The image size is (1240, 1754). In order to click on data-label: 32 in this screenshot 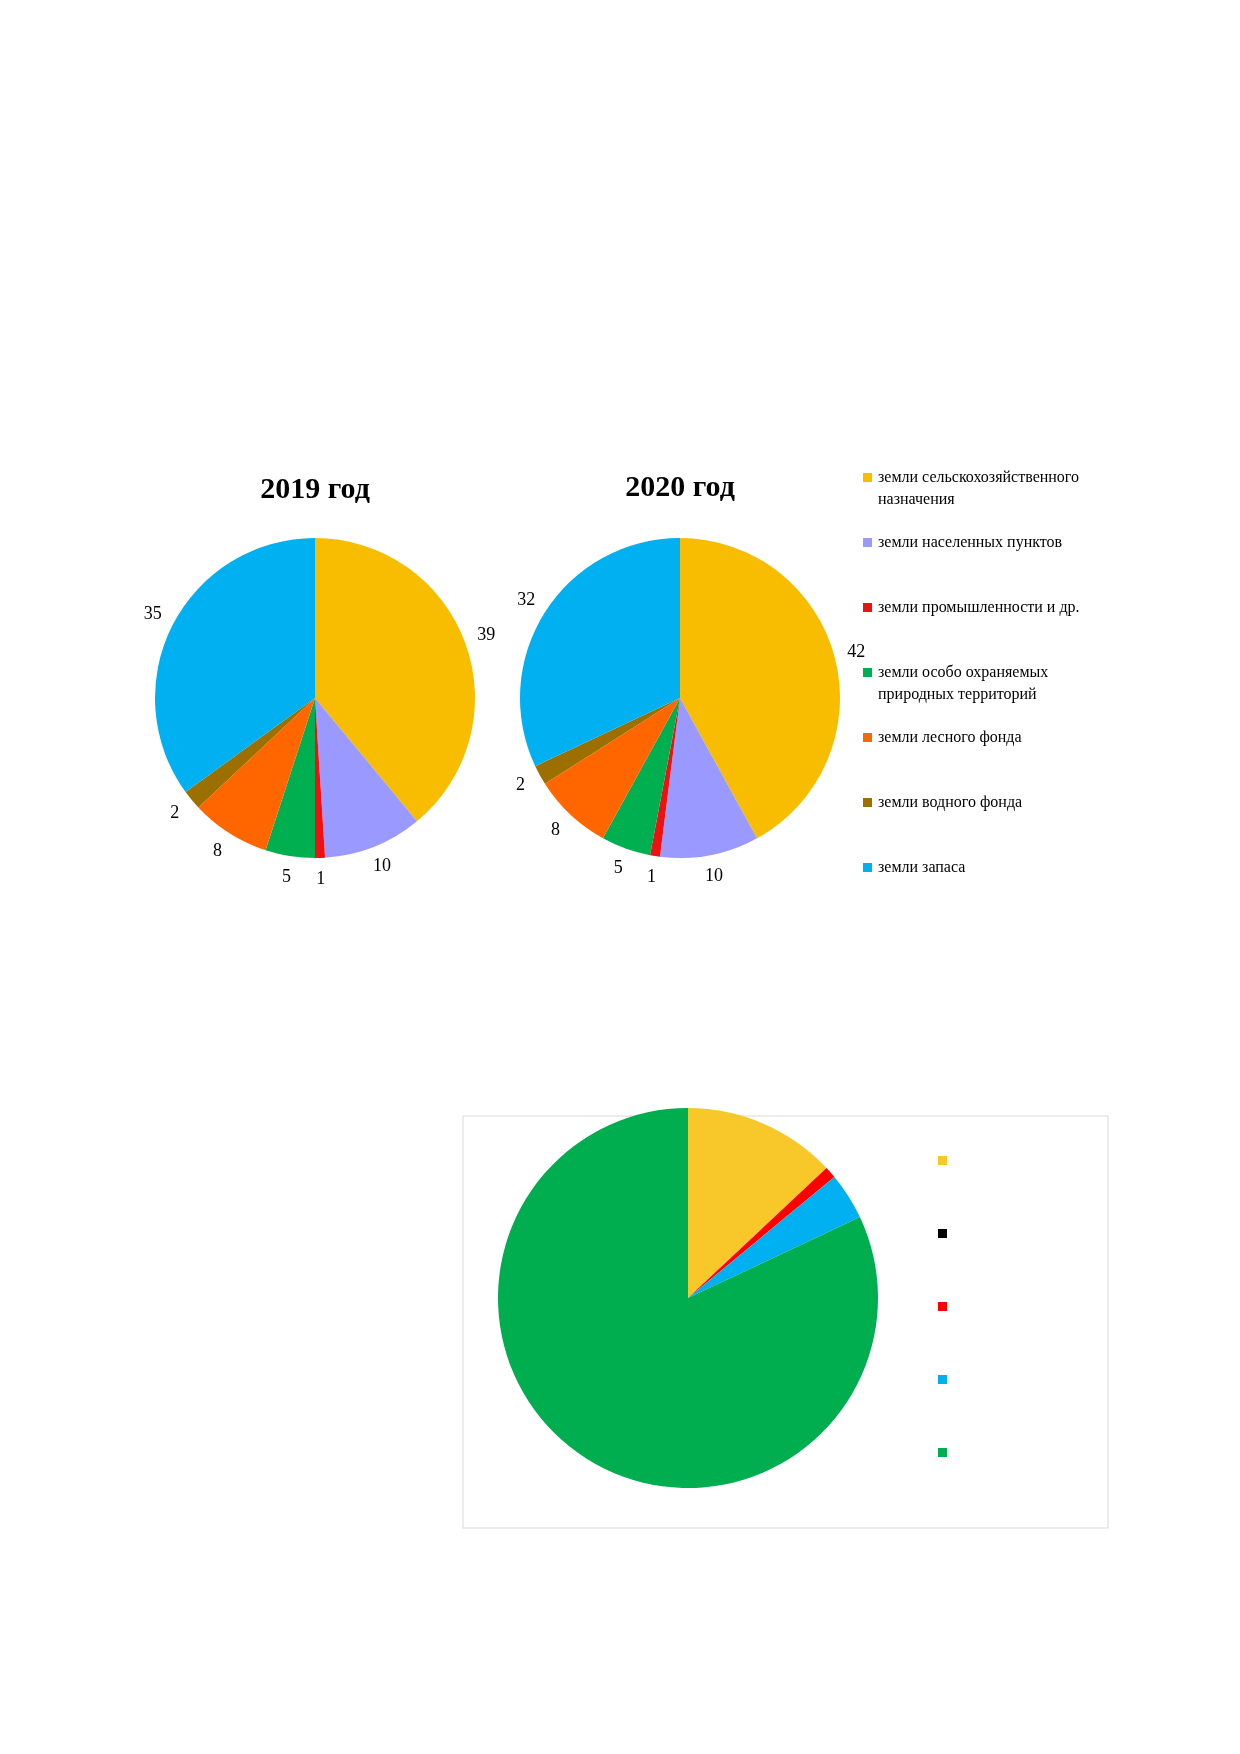, I will do `click(526, 598)`.